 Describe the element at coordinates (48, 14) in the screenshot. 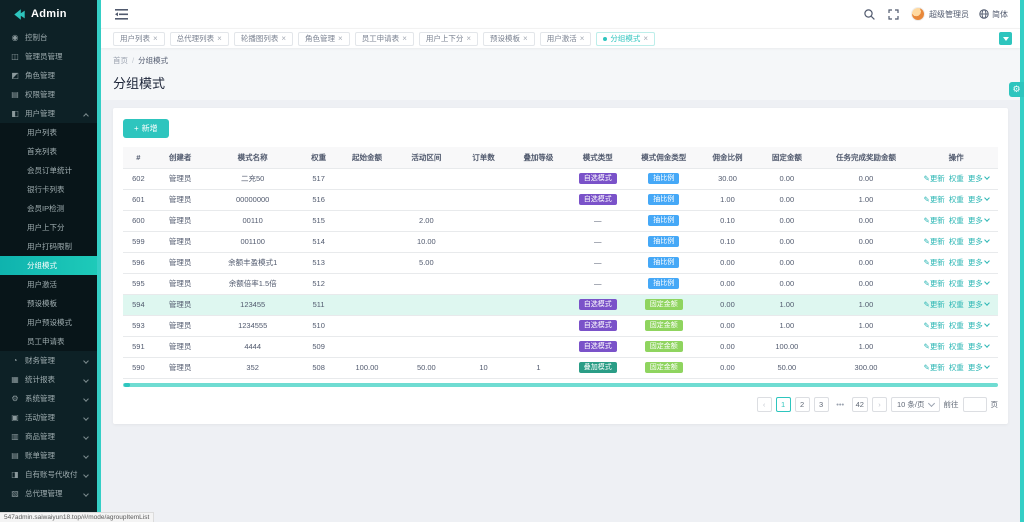

I see `app-logo: Admin` at that location.